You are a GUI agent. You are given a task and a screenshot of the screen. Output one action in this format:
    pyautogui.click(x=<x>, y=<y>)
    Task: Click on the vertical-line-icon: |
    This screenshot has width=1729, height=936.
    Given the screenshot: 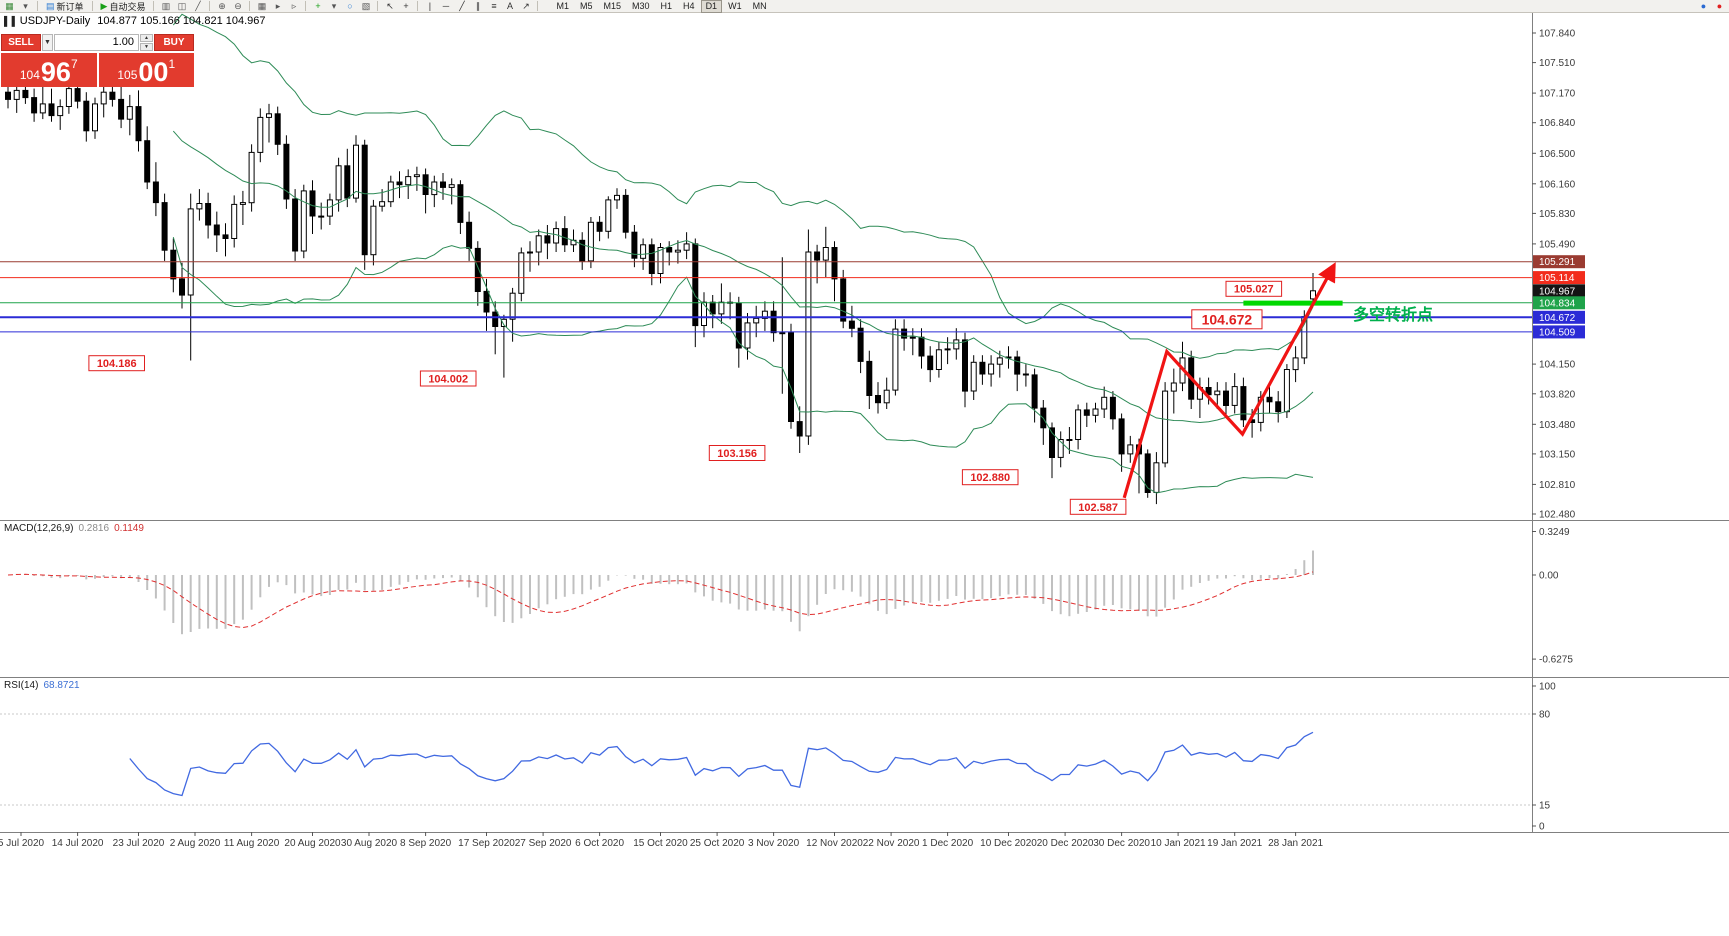 What is the action you would take?
    pyautogui.click(x=430, y=5)
    